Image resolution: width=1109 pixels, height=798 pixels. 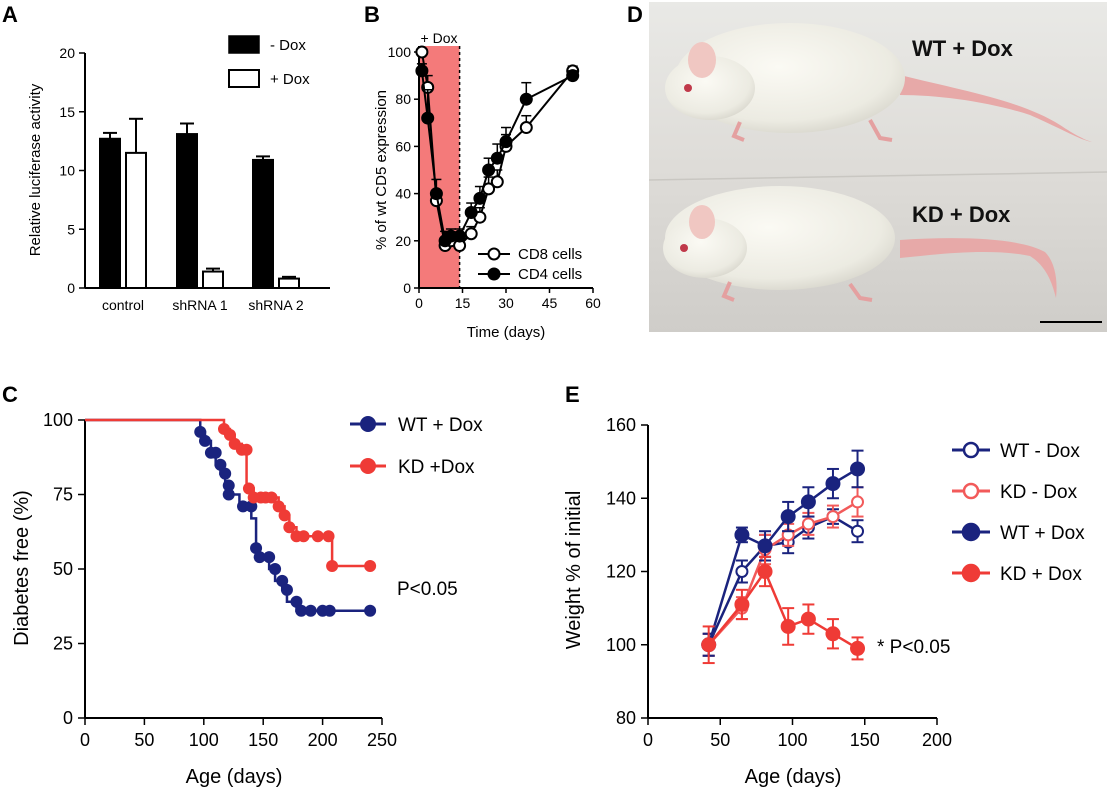 I want to click on panel-letter-c: C, so click(x=10, y=394).